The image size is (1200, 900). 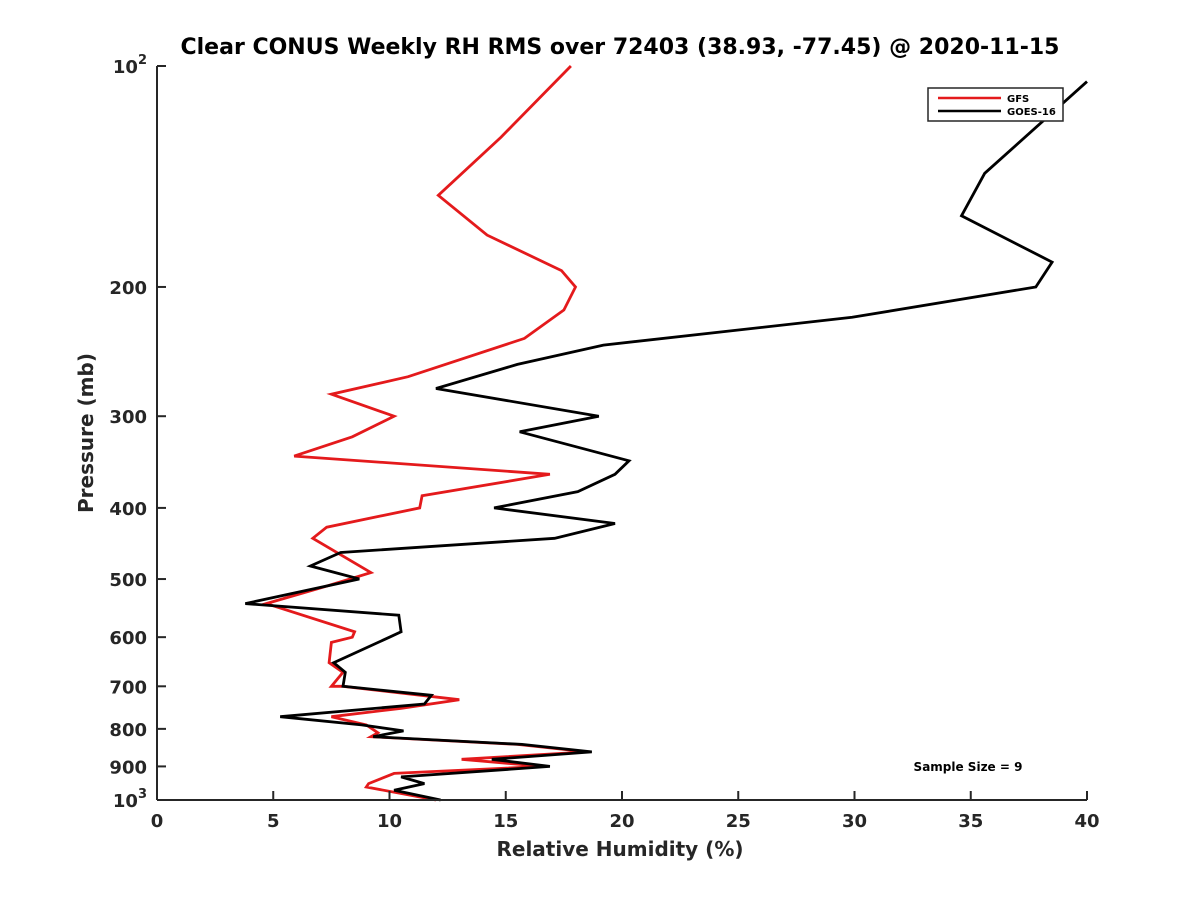 What do you see at coordinates (128, 638) in the screenshot?
I see `y-tick-label: 600` at bounding box center [128, 638].